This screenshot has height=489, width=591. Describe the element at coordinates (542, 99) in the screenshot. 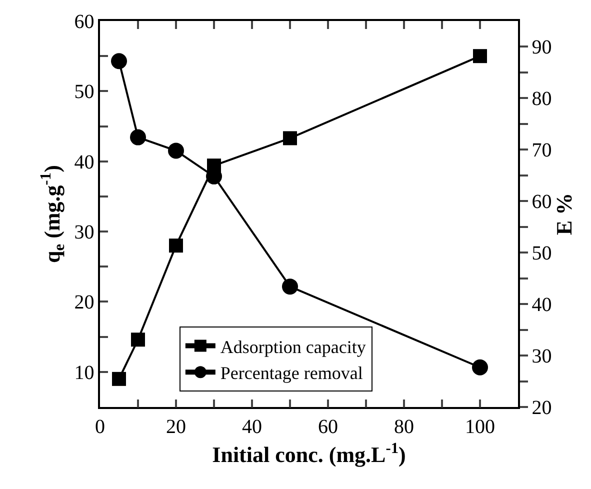

I see `y2-tick-label: 80` at that location.